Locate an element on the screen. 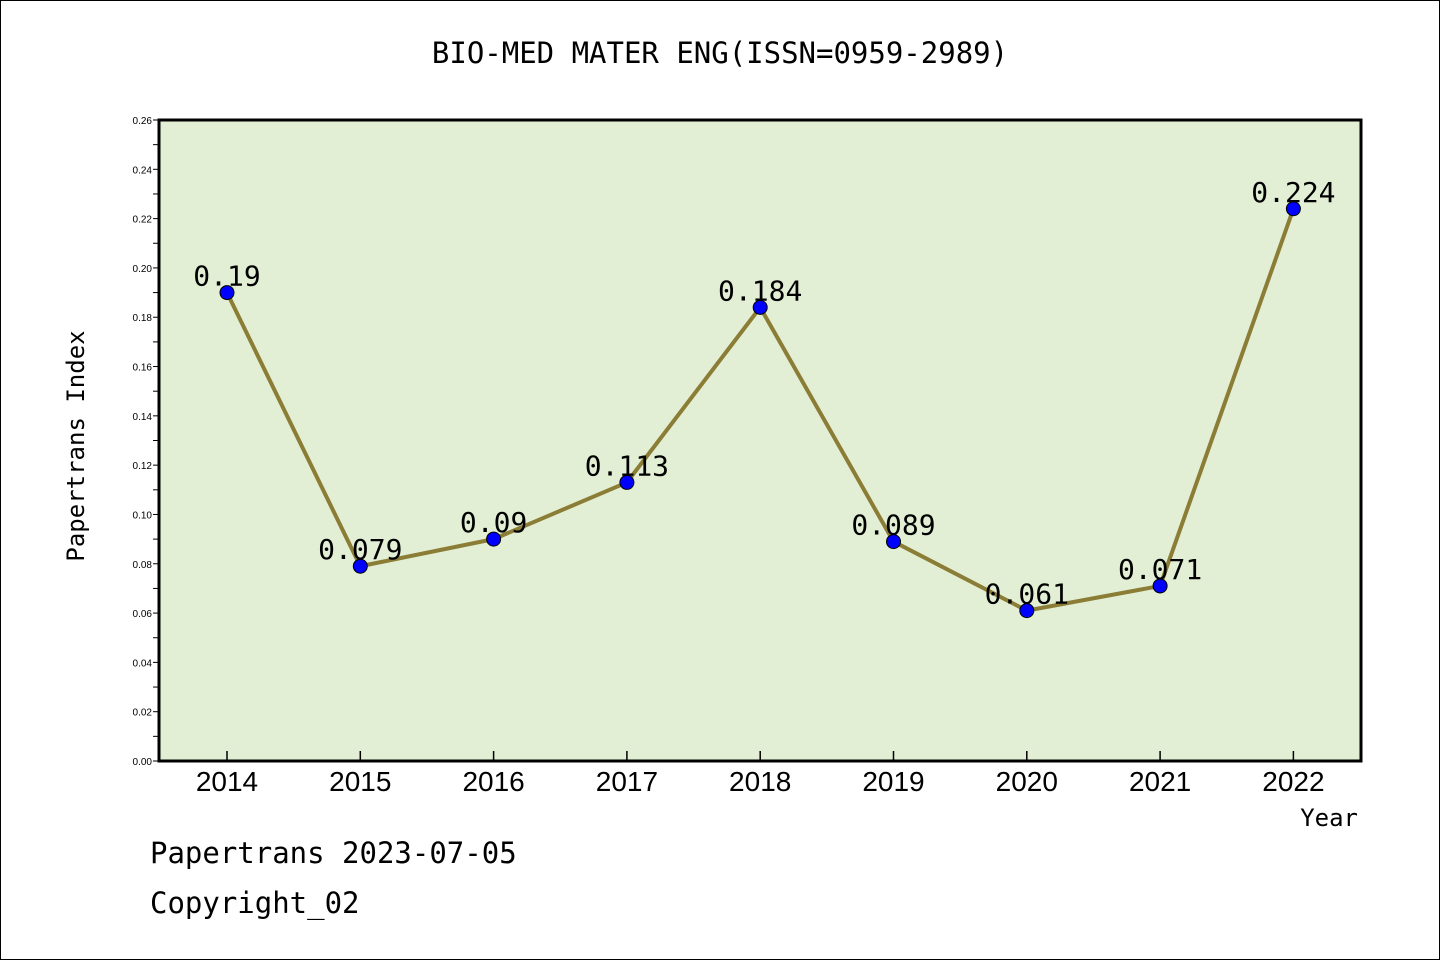 Image resolution: width=1440 pixels, height=960 pixels. y-tick-label: 0.00 is located at coordinates (143, 762).